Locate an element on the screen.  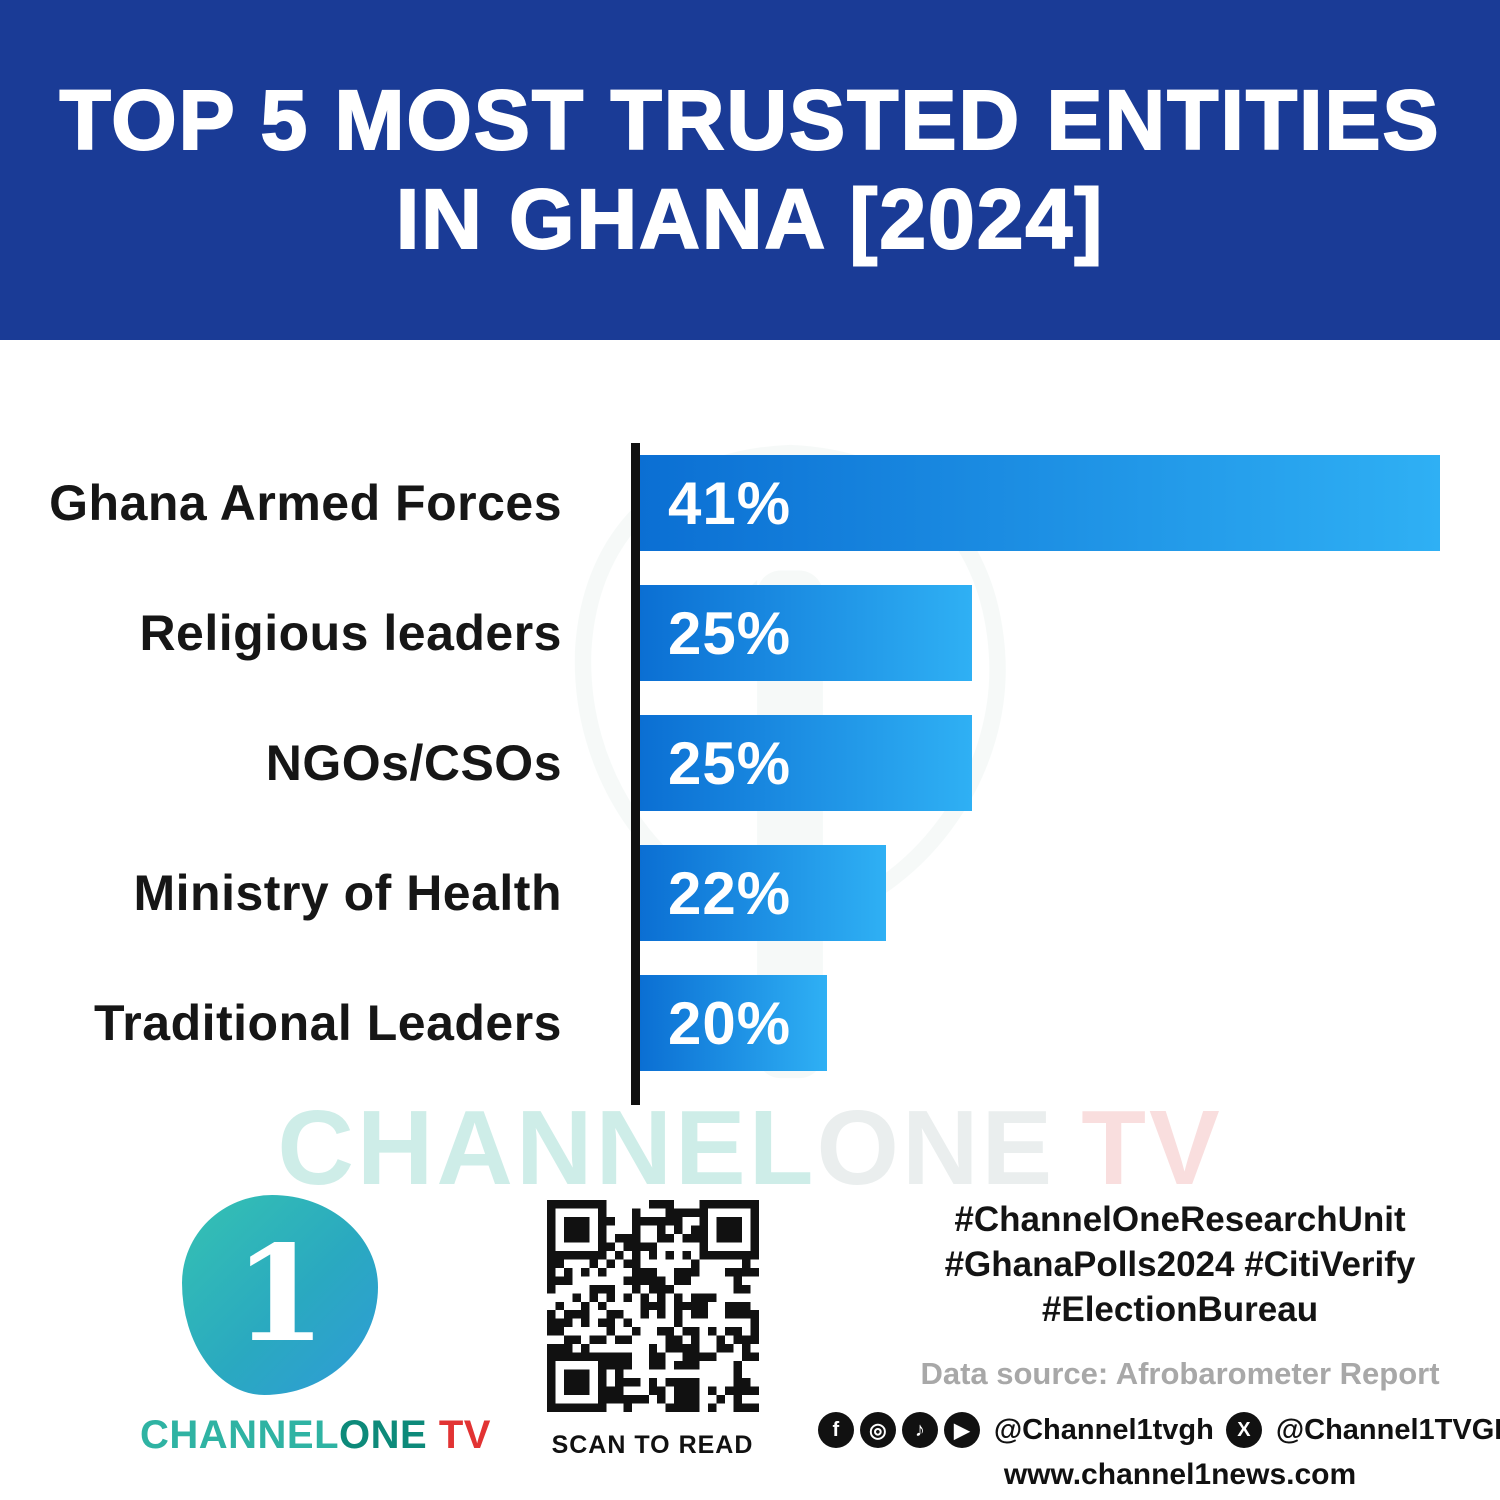
data-source: Data source: Afrobarometer Report is located at coordinates (1180, 1374).